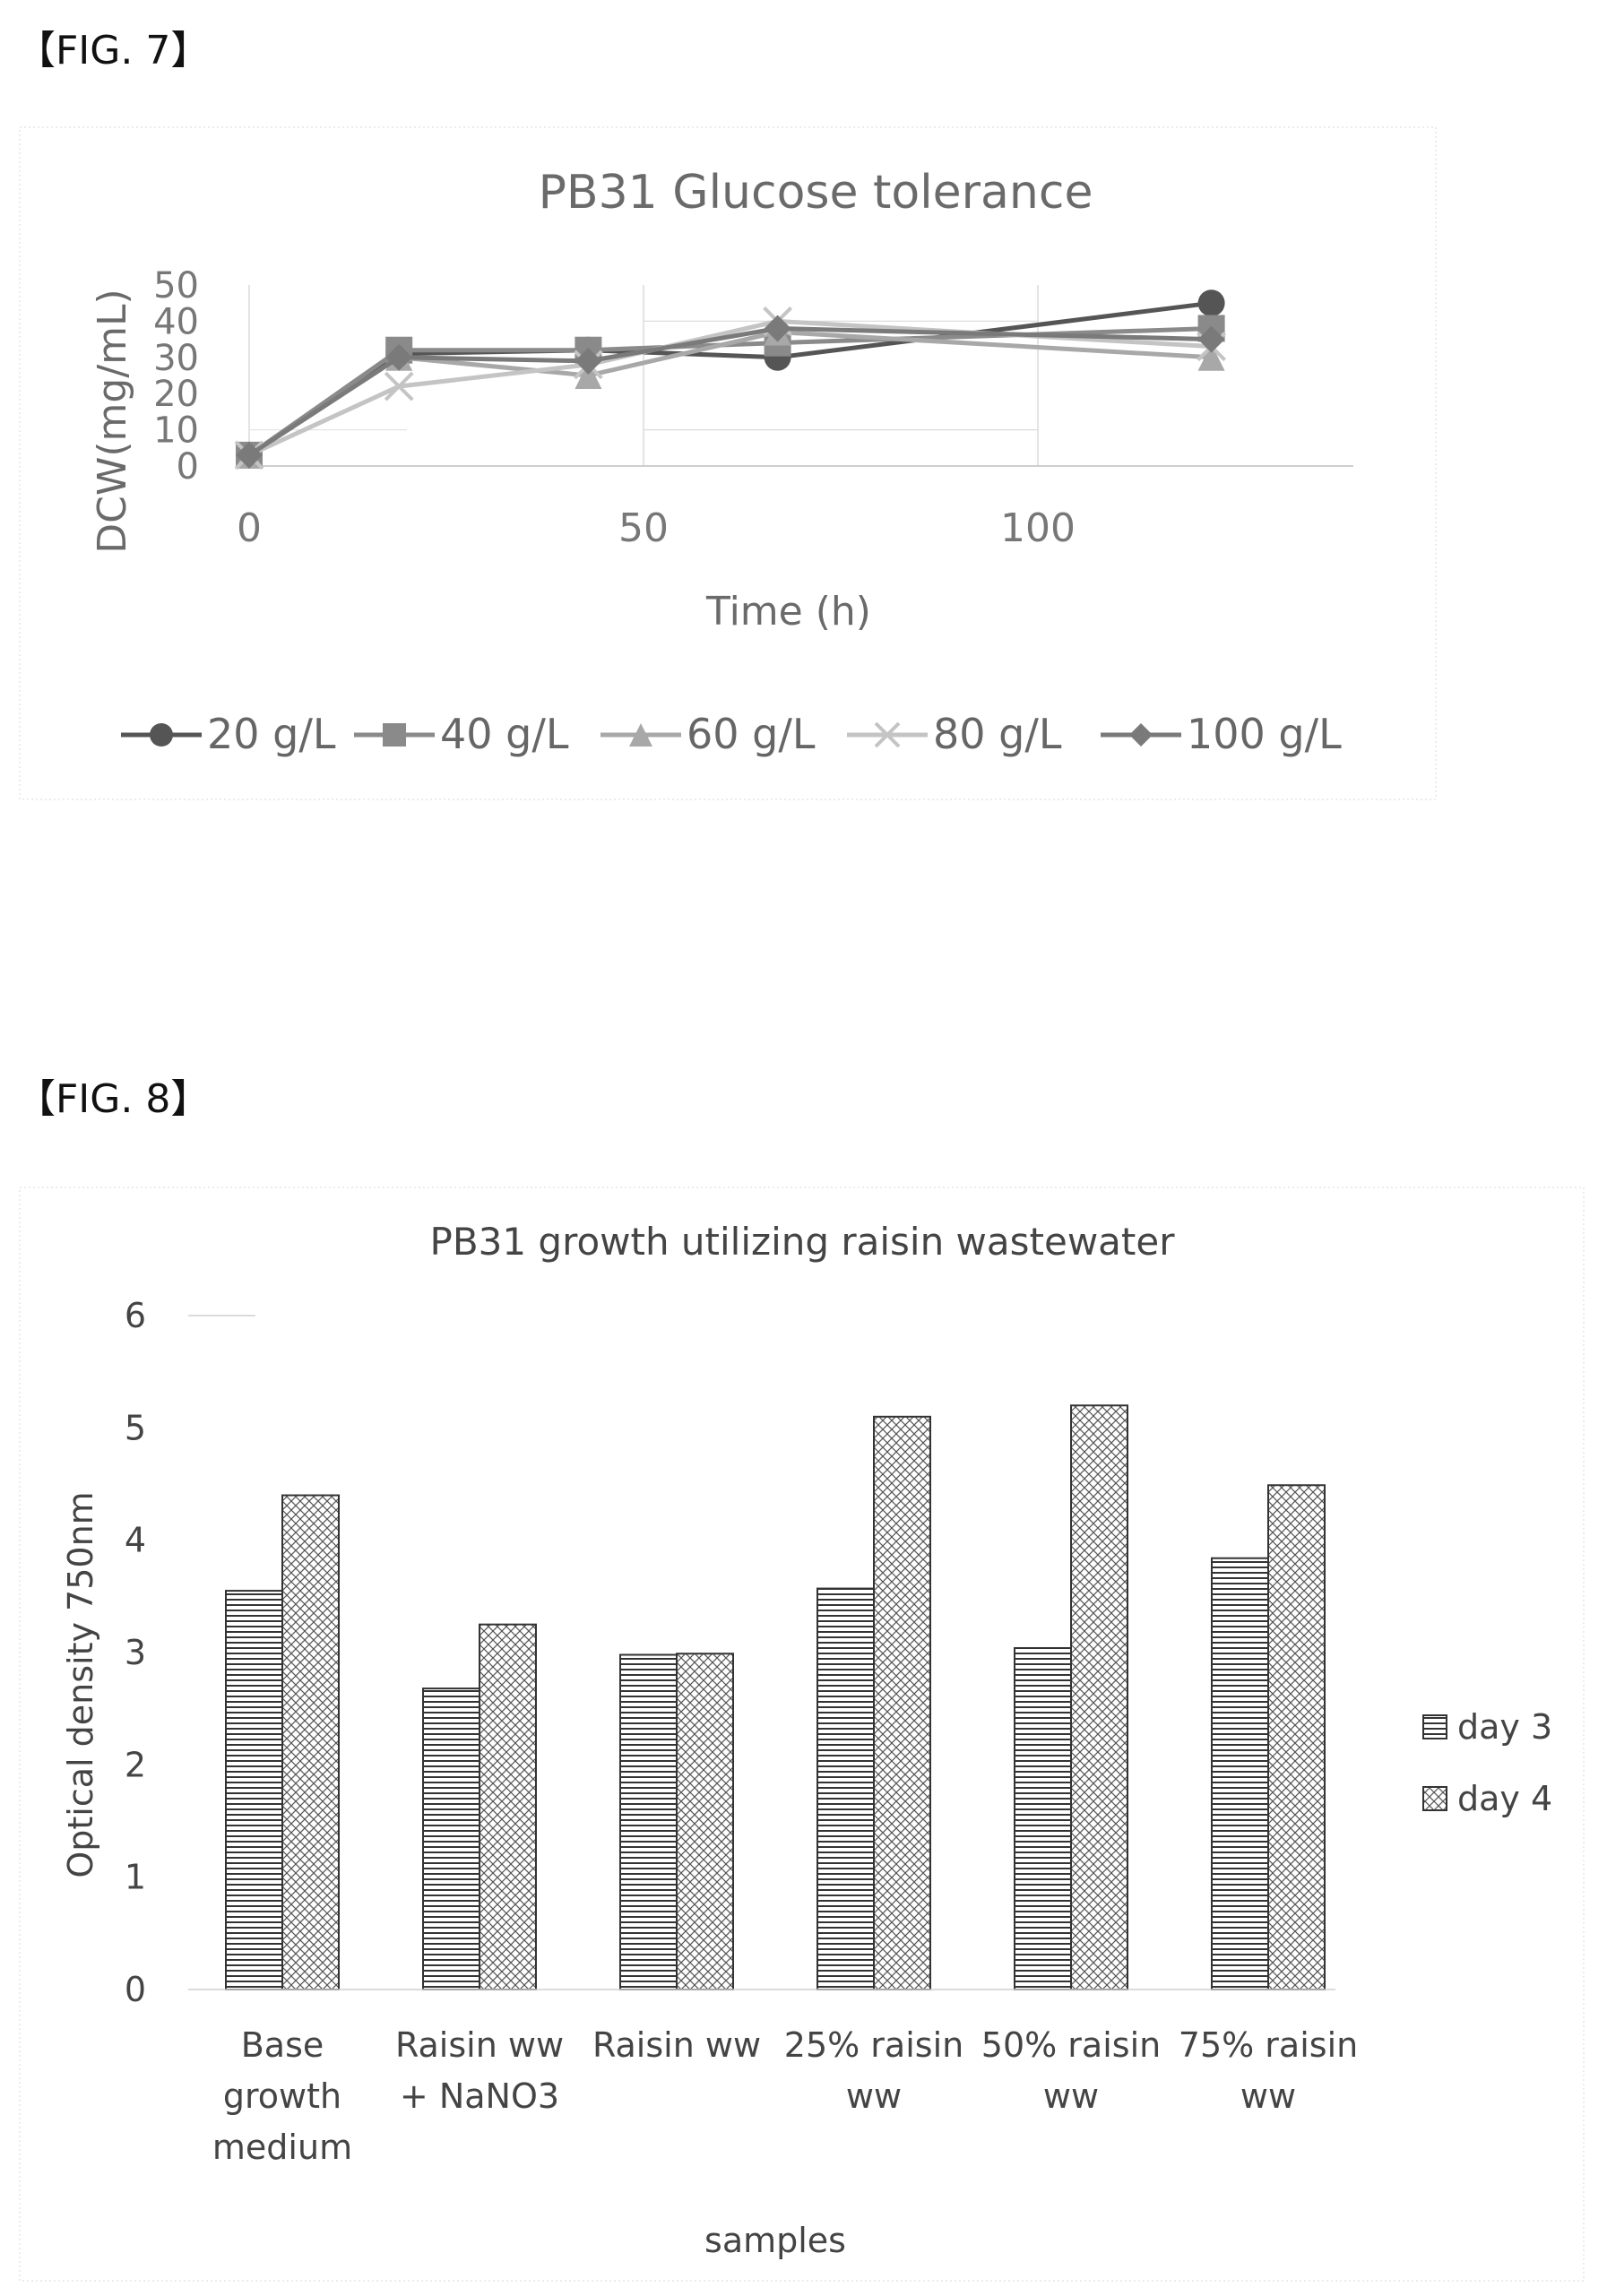  Describe the element at coordinates (643, 528) in the screenshot. I see `x-tick-label: 50` at that location.